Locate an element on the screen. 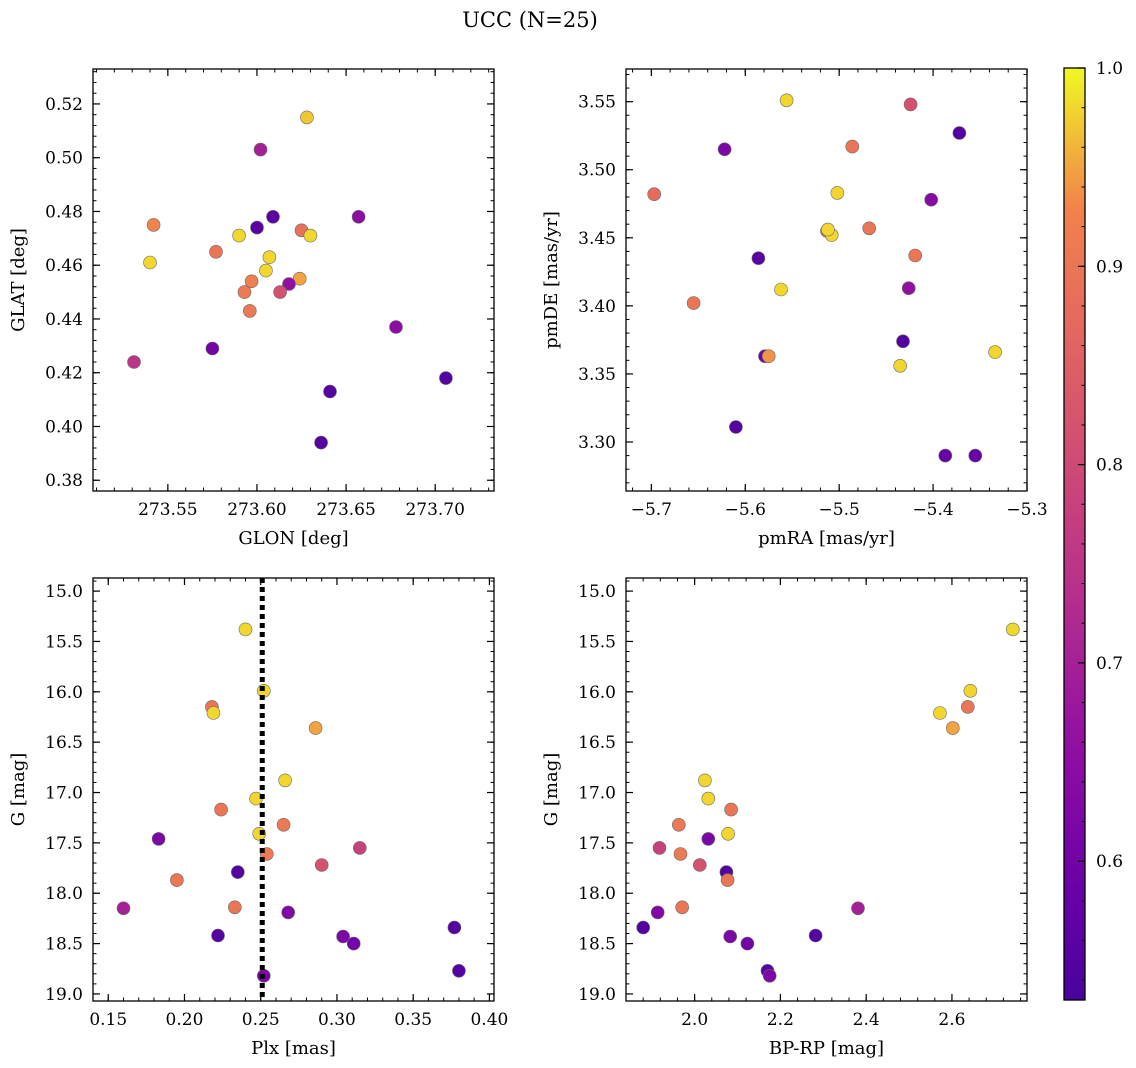 This screenshot has height=1068, width=1136. y-tick-label: 0.44 is located at coordinates (64, 320).